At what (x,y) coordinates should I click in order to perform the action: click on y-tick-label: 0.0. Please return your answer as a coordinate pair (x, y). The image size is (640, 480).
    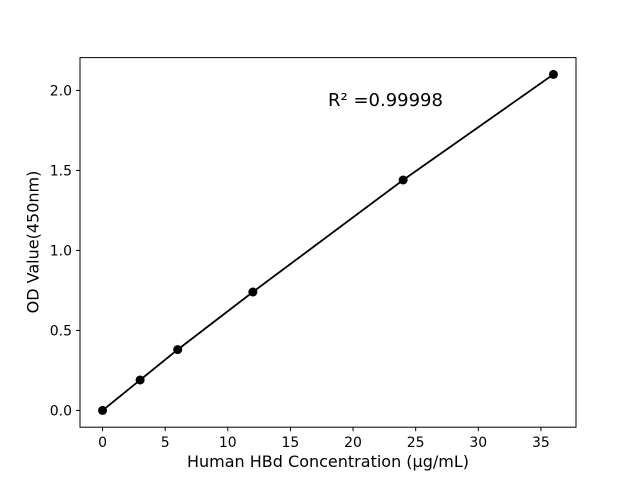
    Looking at the image, I should click on (61, 411).